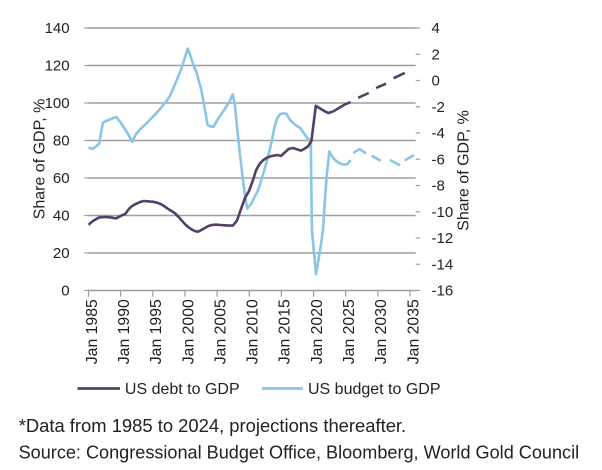  What do you see at coordinates (436, 28) in the screenshot?
I see `svg-text: 4` at bounding box center [436, 28].